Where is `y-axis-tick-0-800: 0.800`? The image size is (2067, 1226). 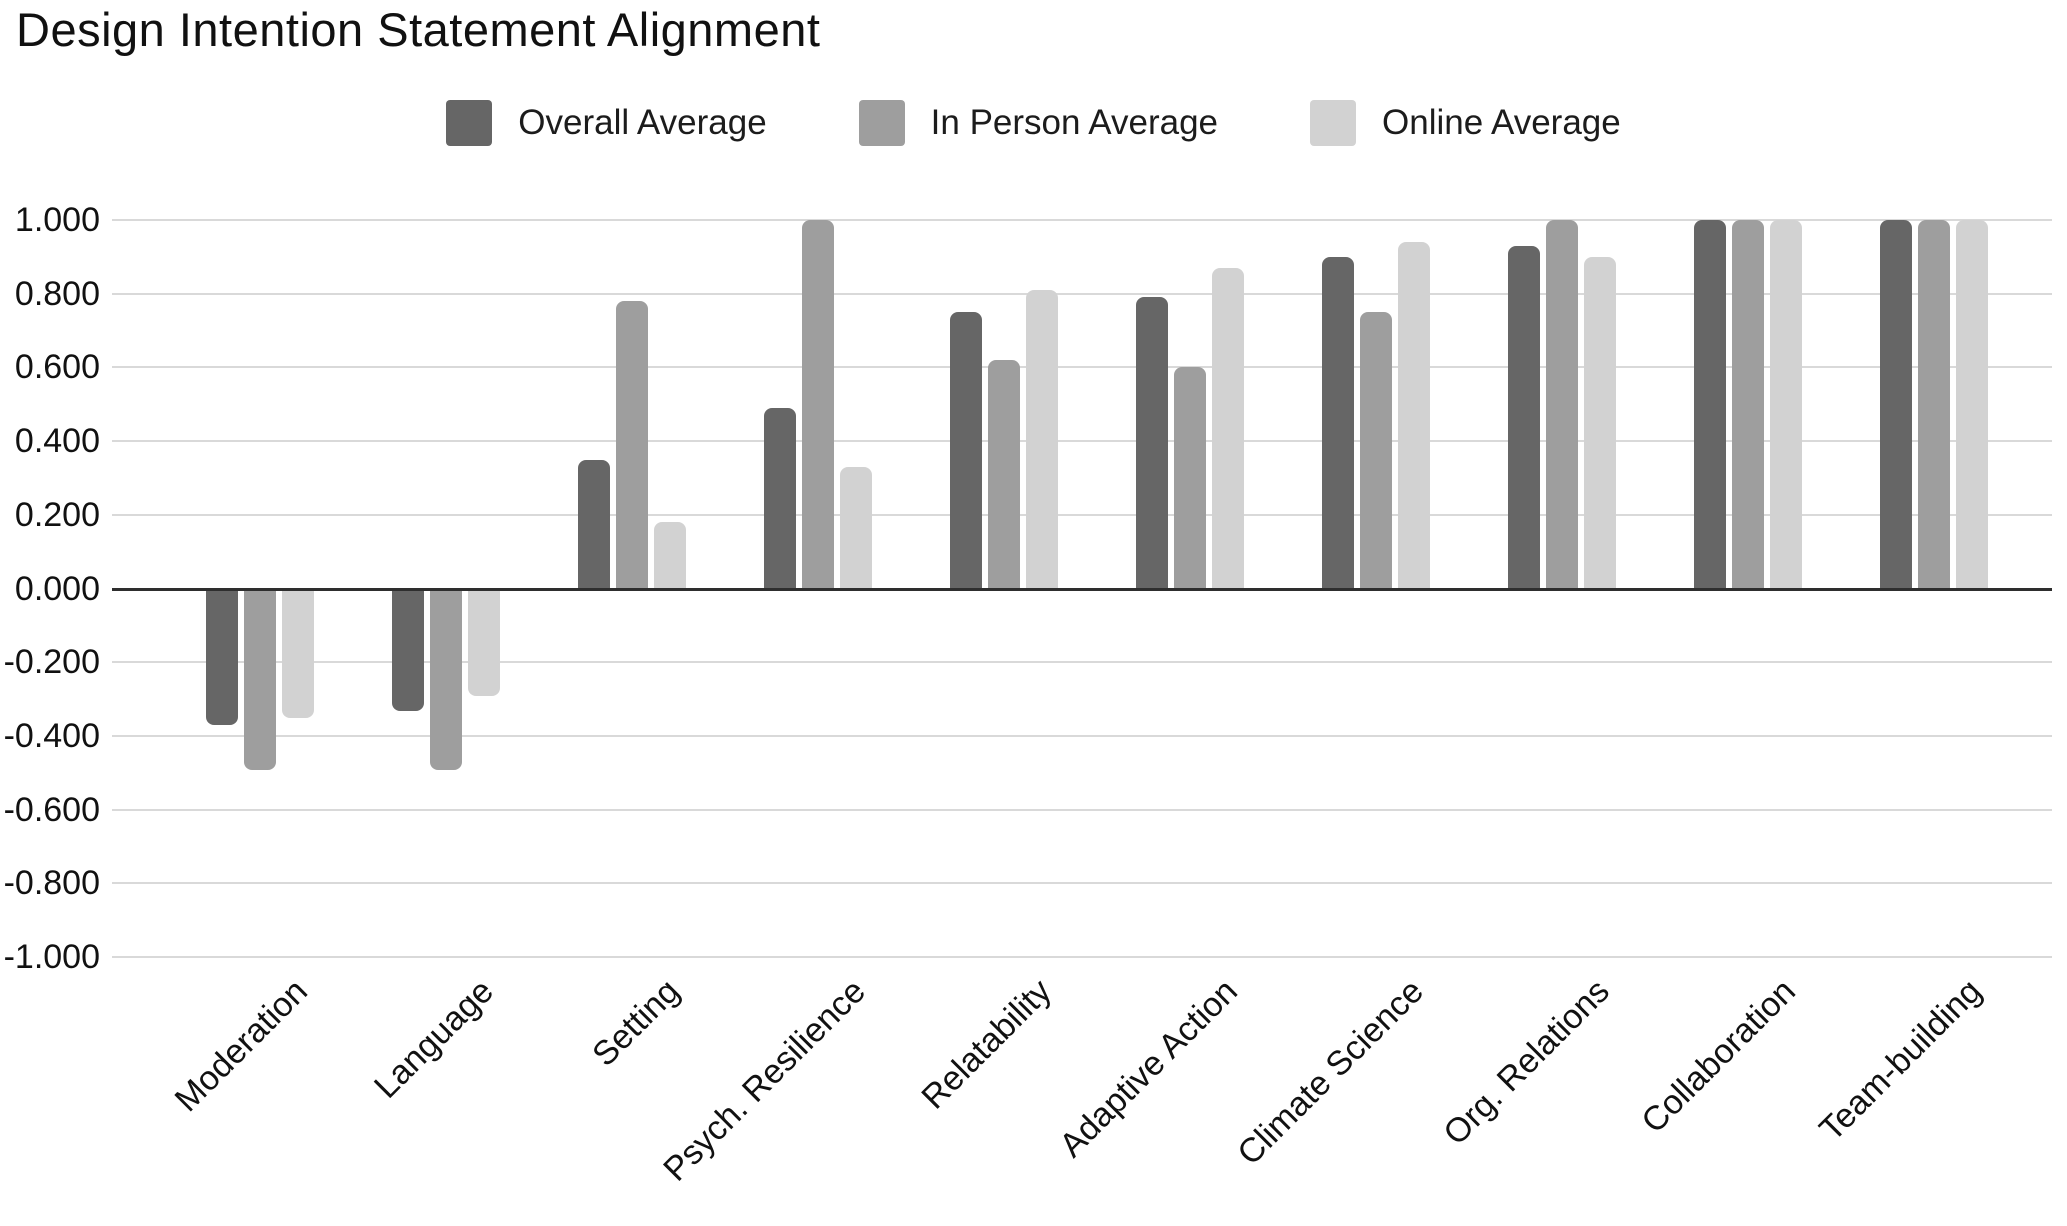
y-axis-tick-0-800: 0.800 is located at coordinates (57, 293).